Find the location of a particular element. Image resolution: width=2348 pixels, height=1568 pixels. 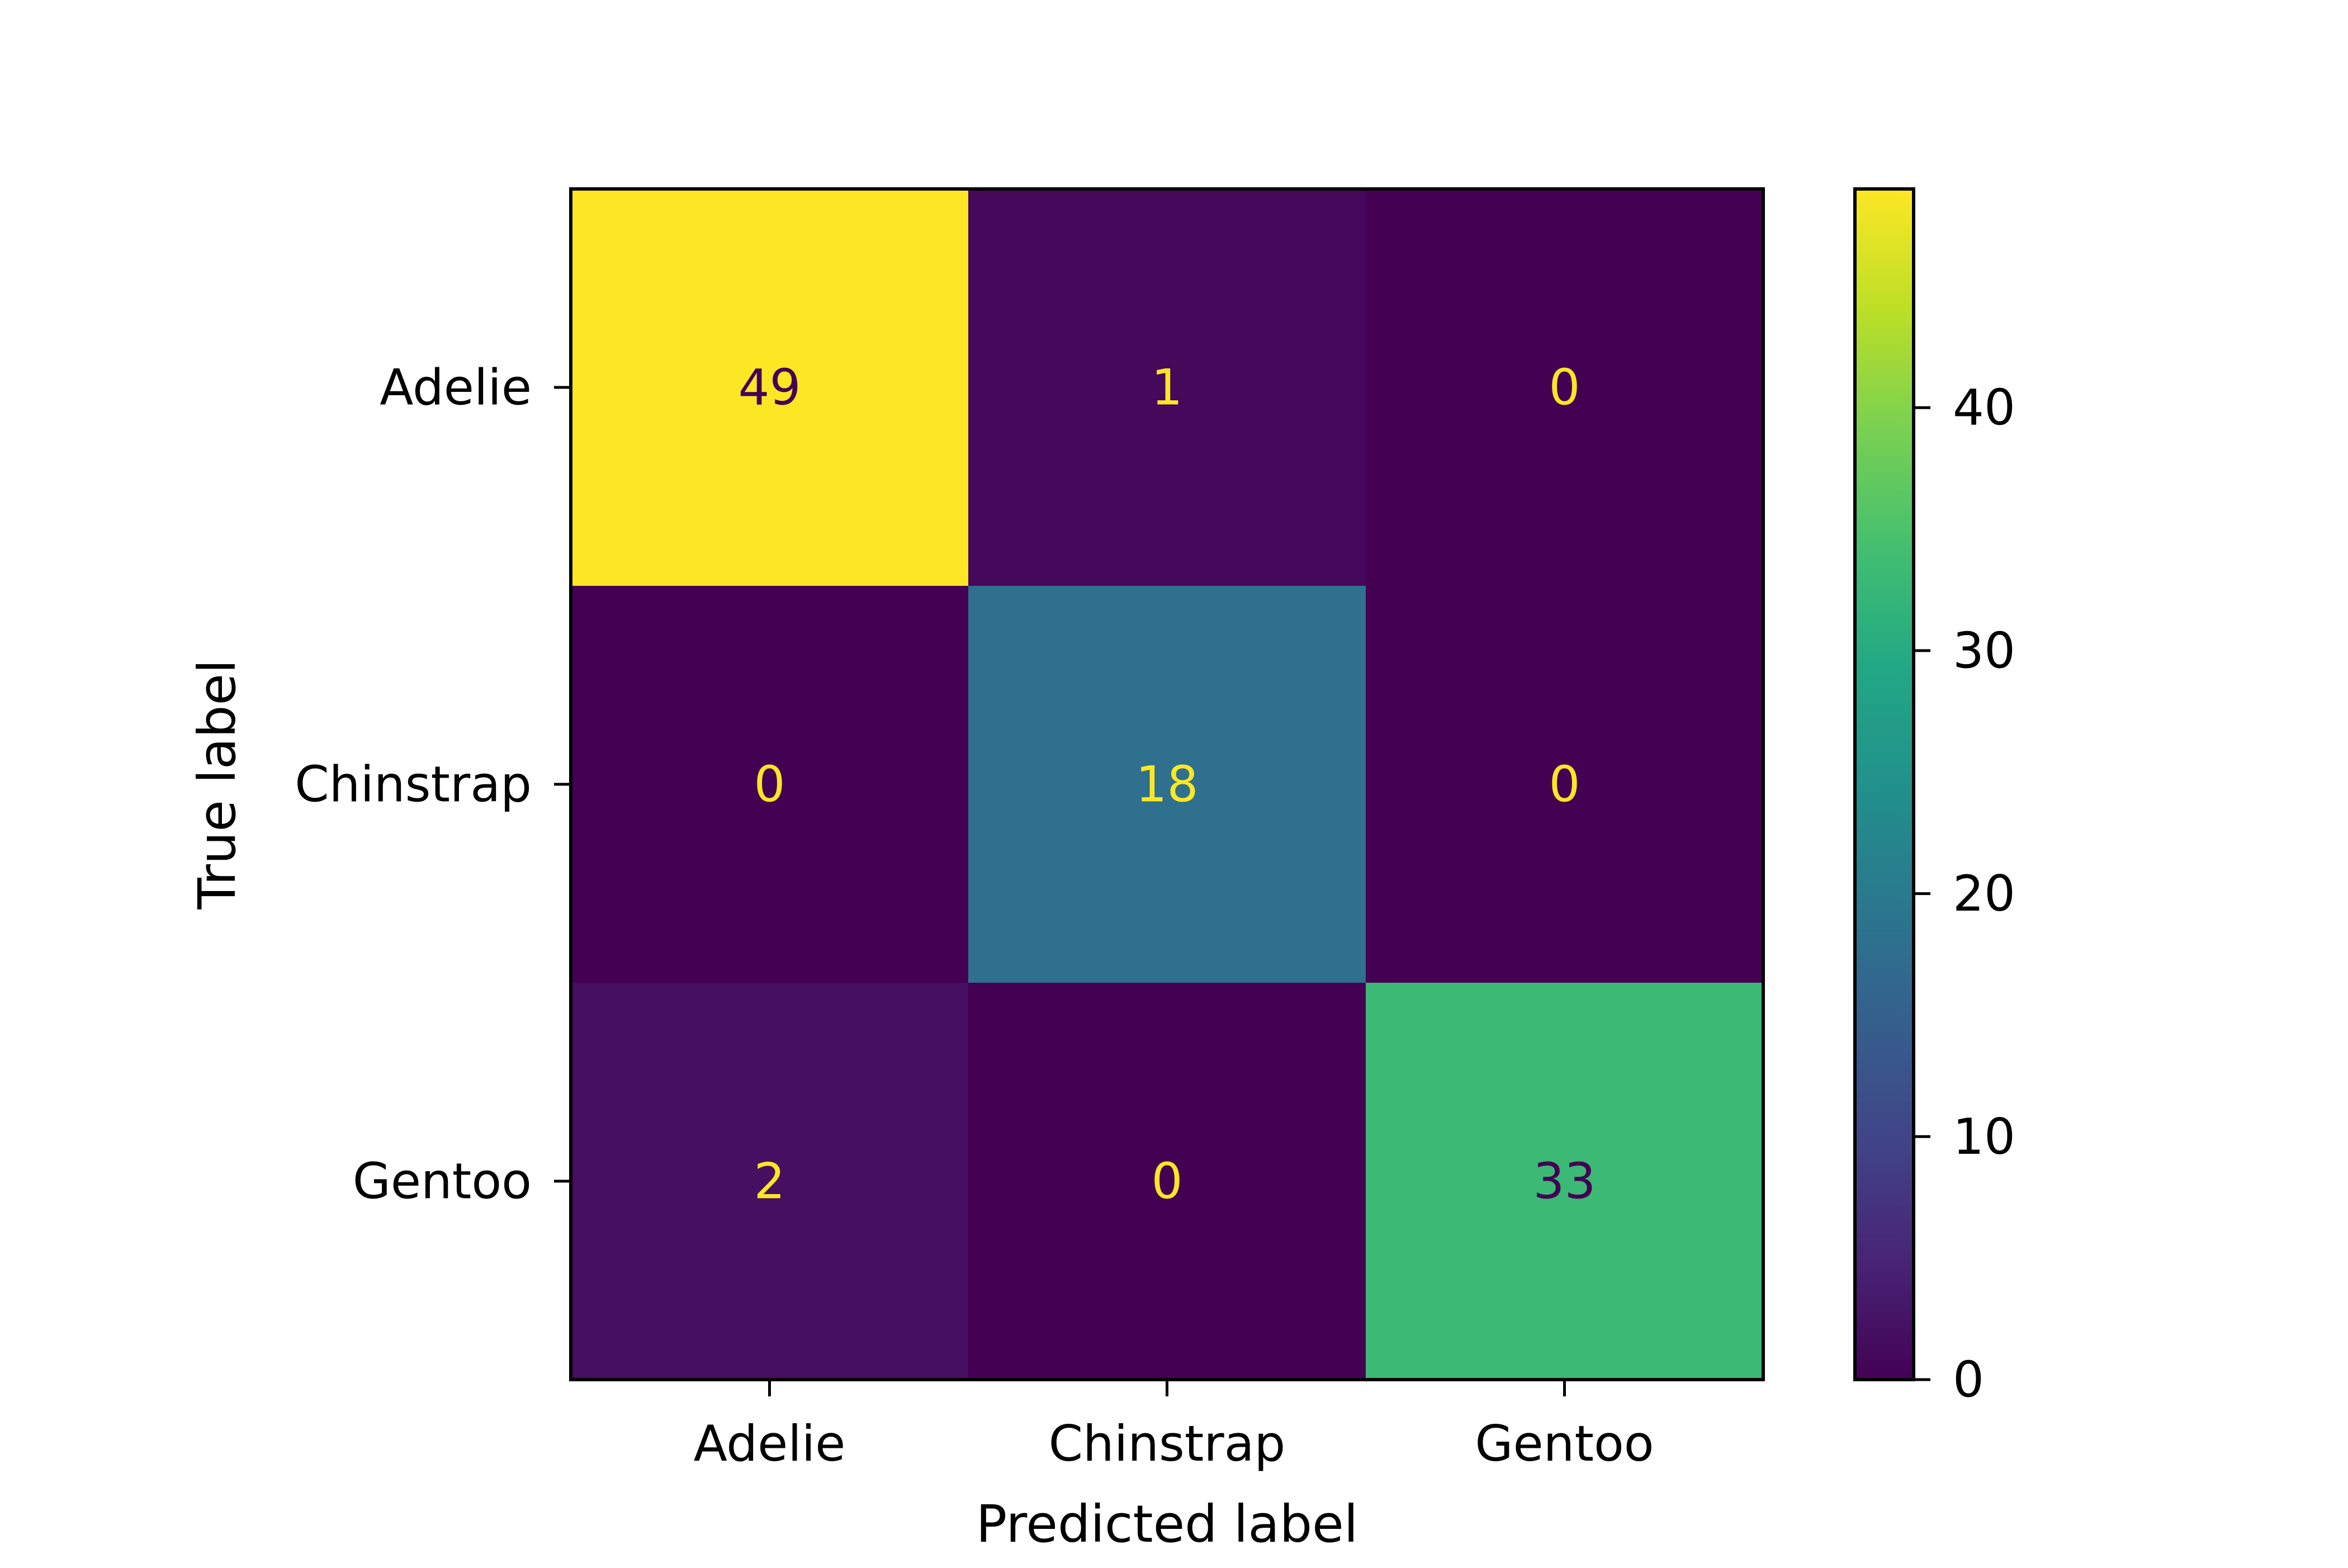

x-axis-ticks: Adelie Chinstrap Gentoo is located at coordinates (1174, 1426).